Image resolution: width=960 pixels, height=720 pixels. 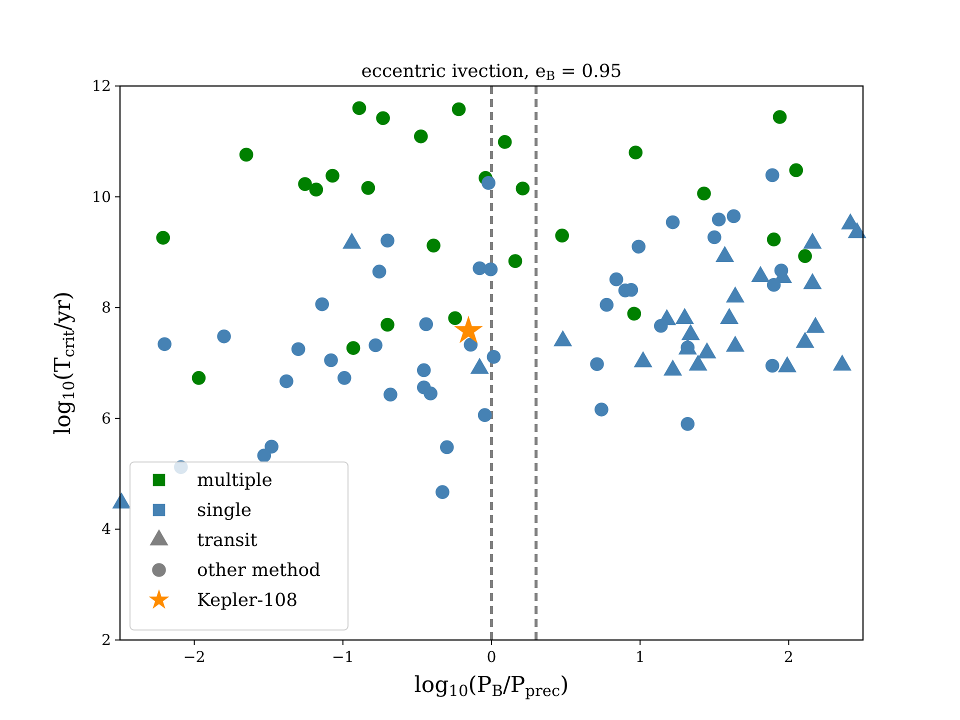 What do you see at coordinates (106, 418) in the screenshot?
I see `y-tick-label: 6` at bounding box center [106, 418].